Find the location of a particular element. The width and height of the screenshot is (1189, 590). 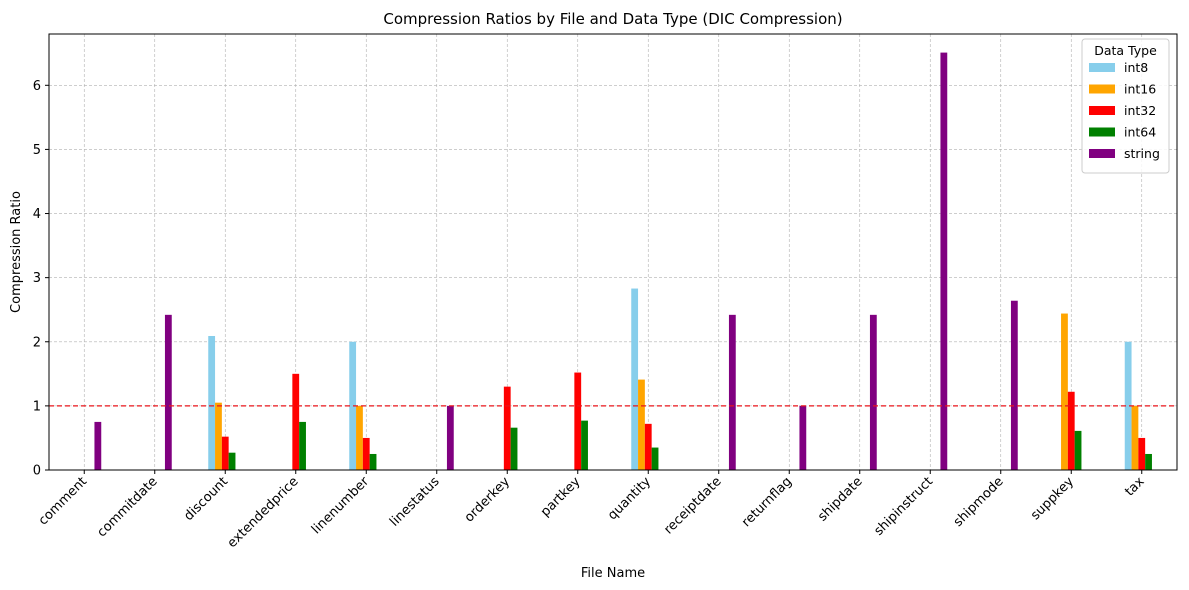

x-tick-label: shipinstruct is located at coordinates (903, 506).